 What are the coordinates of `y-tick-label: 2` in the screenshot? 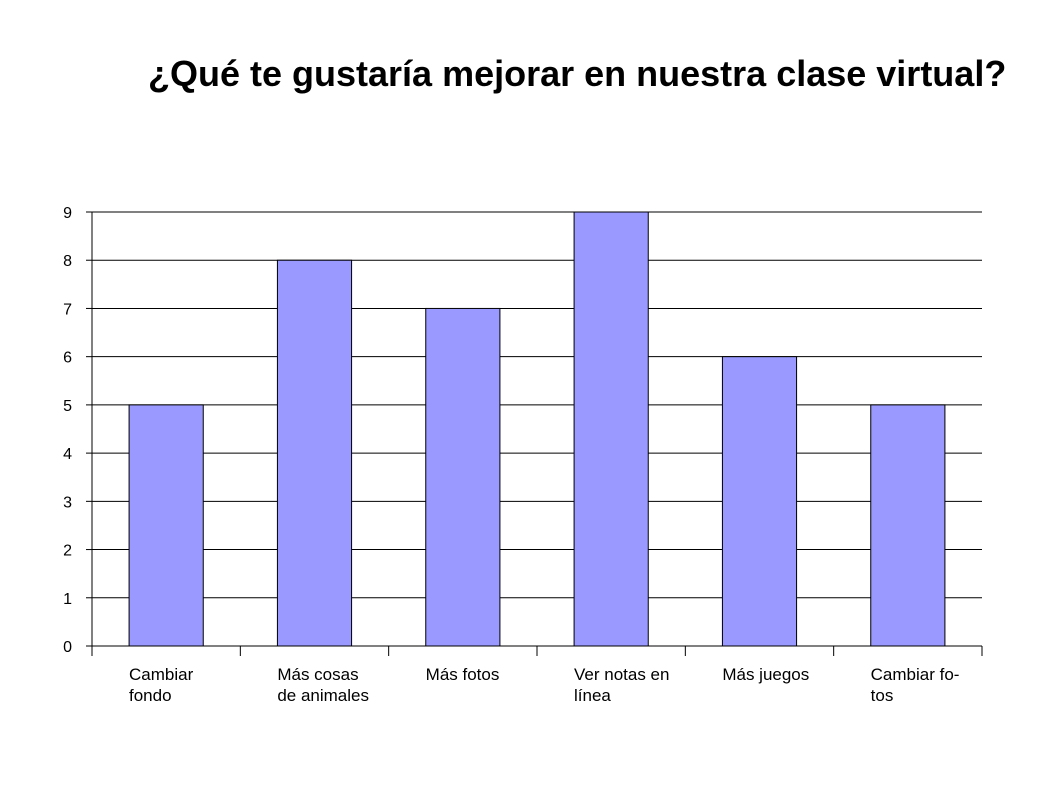 It's located at (67, 551).